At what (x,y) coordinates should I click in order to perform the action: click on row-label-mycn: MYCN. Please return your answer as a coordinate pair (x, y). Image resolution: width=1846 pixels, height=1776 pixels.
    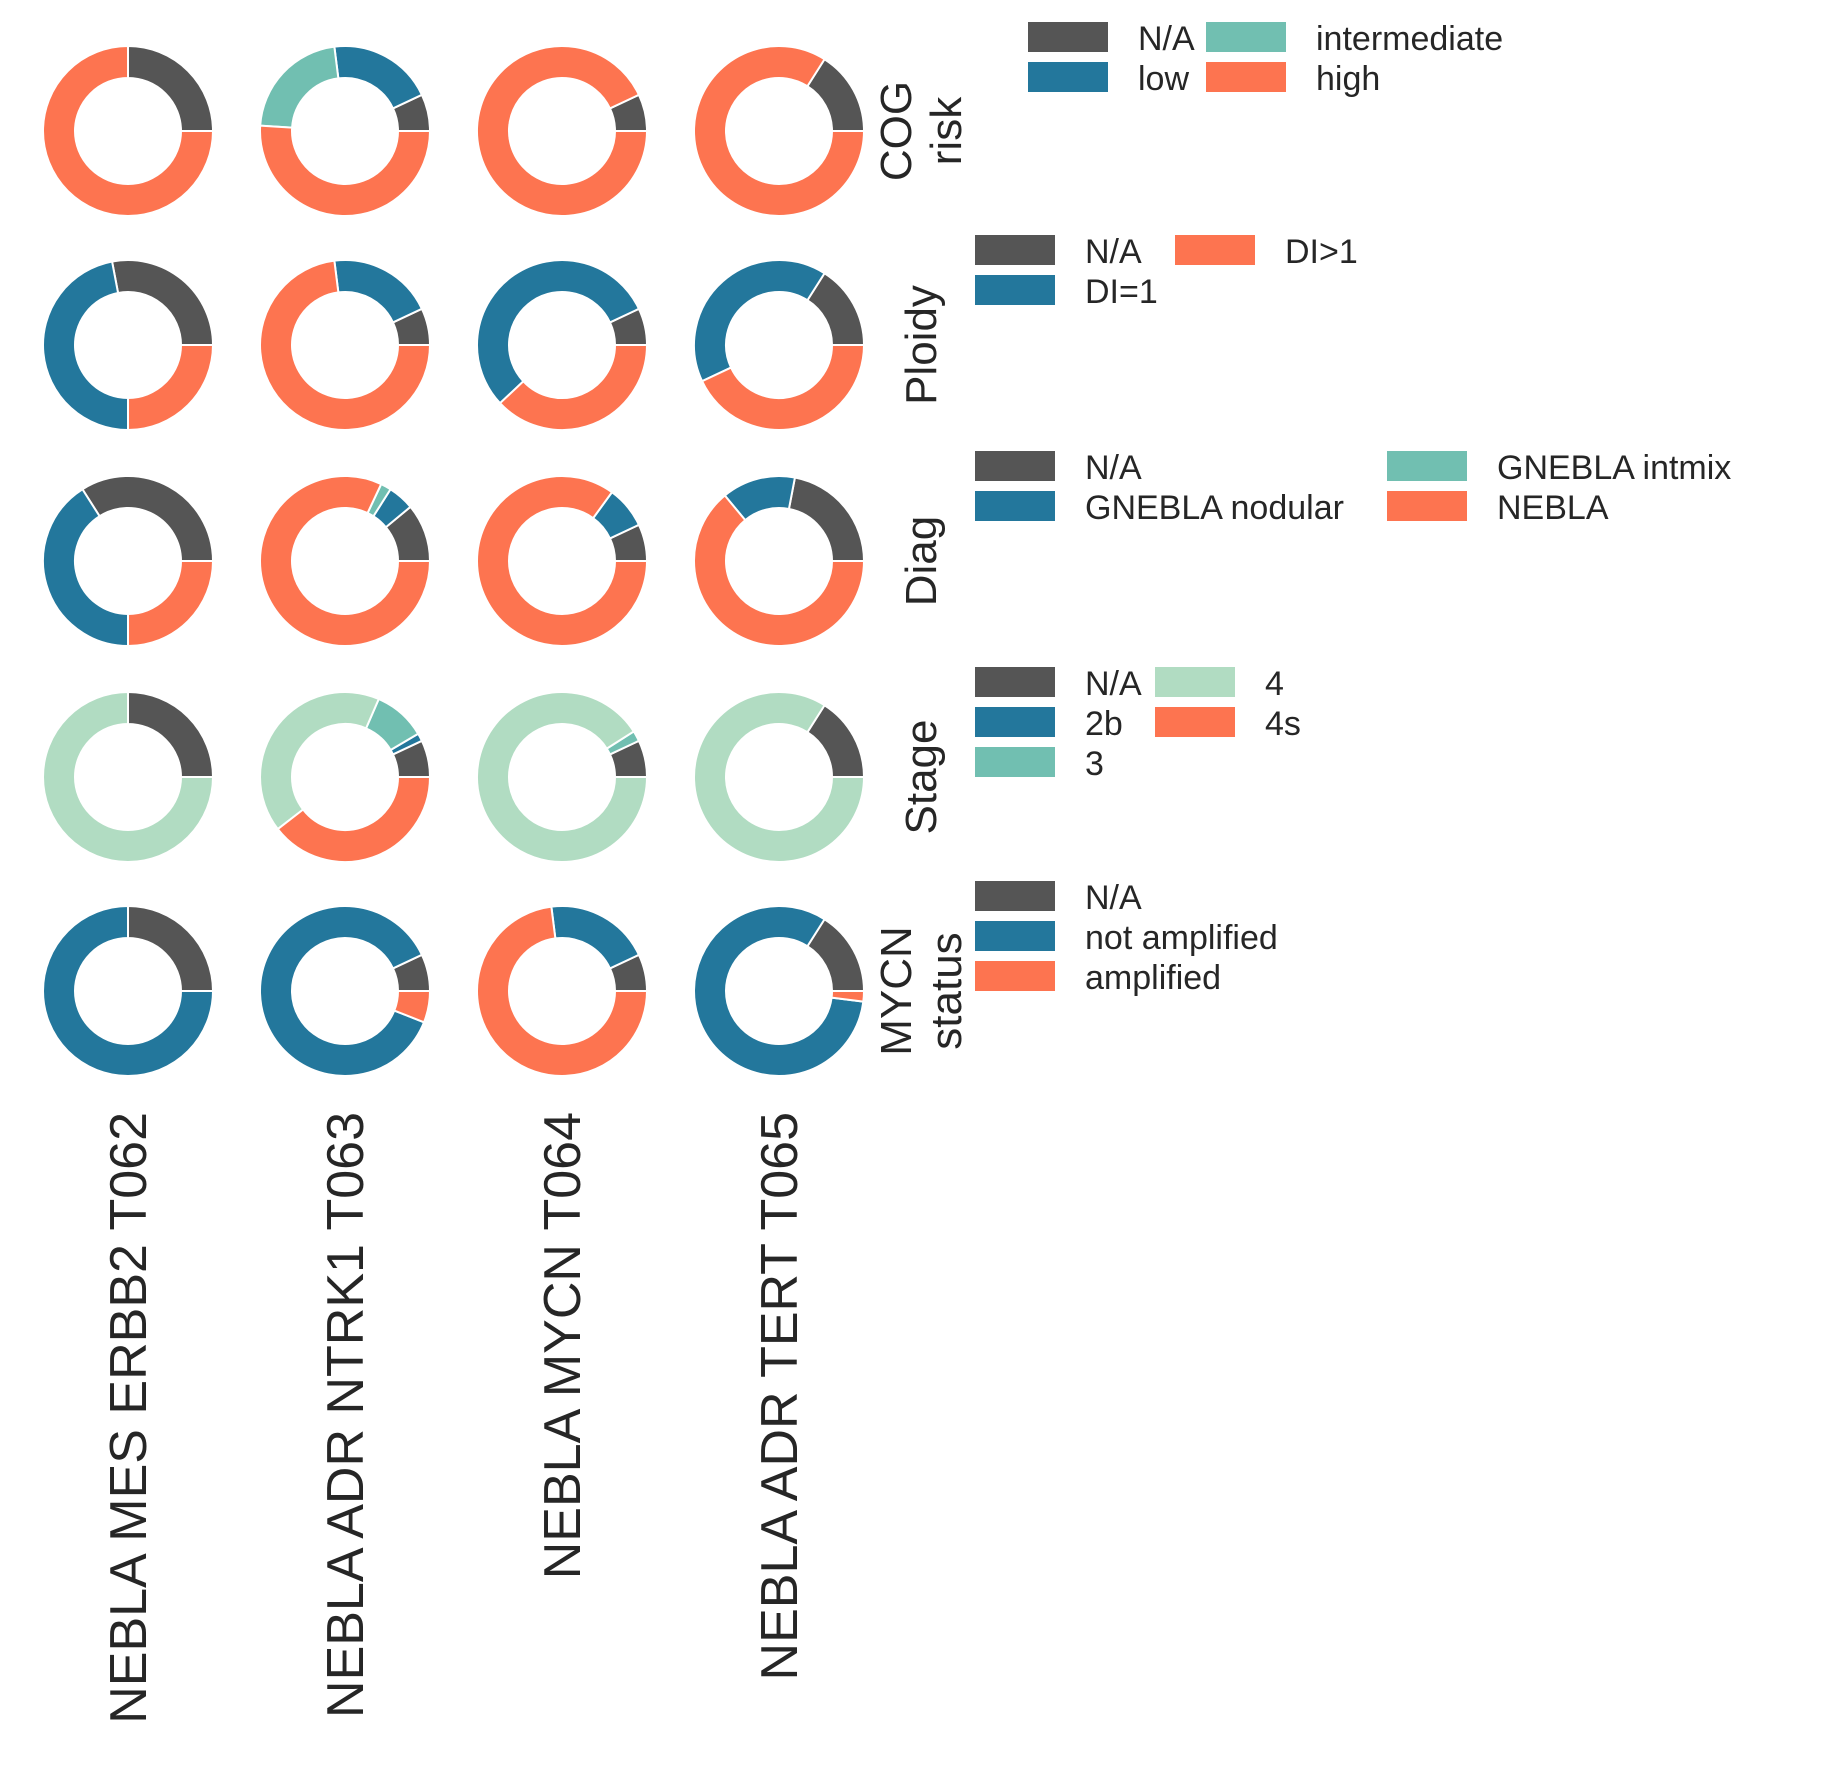
    Looking at the image, I should click on (896, 991).